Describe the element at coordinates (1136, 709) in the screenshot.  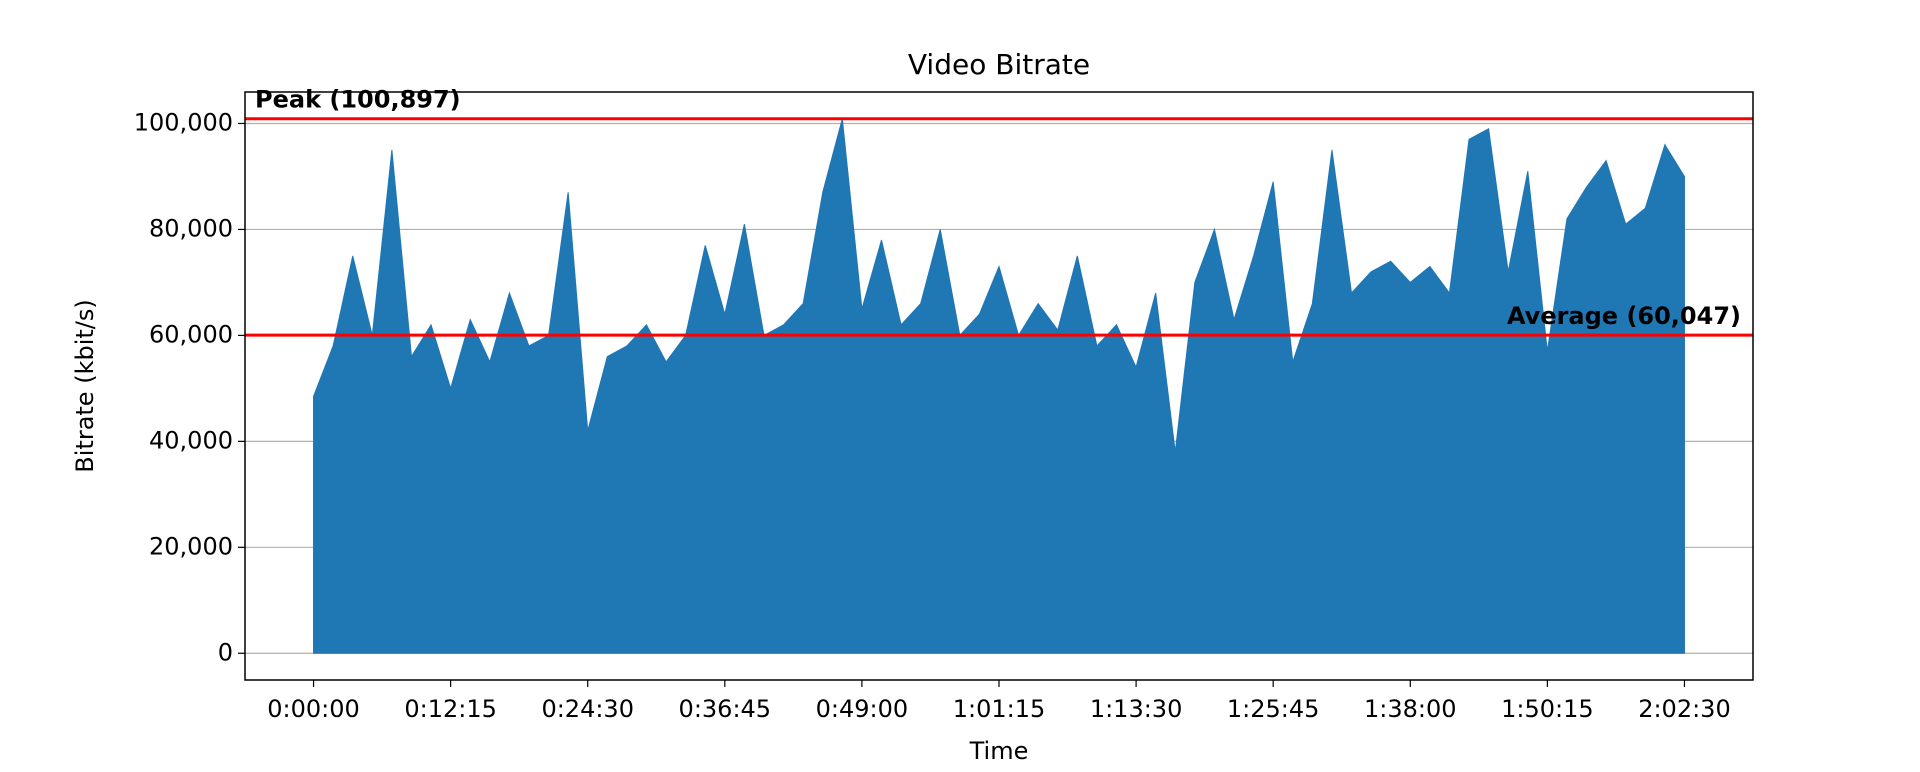
I see `x-tick-label: 1:13:30` at that location.